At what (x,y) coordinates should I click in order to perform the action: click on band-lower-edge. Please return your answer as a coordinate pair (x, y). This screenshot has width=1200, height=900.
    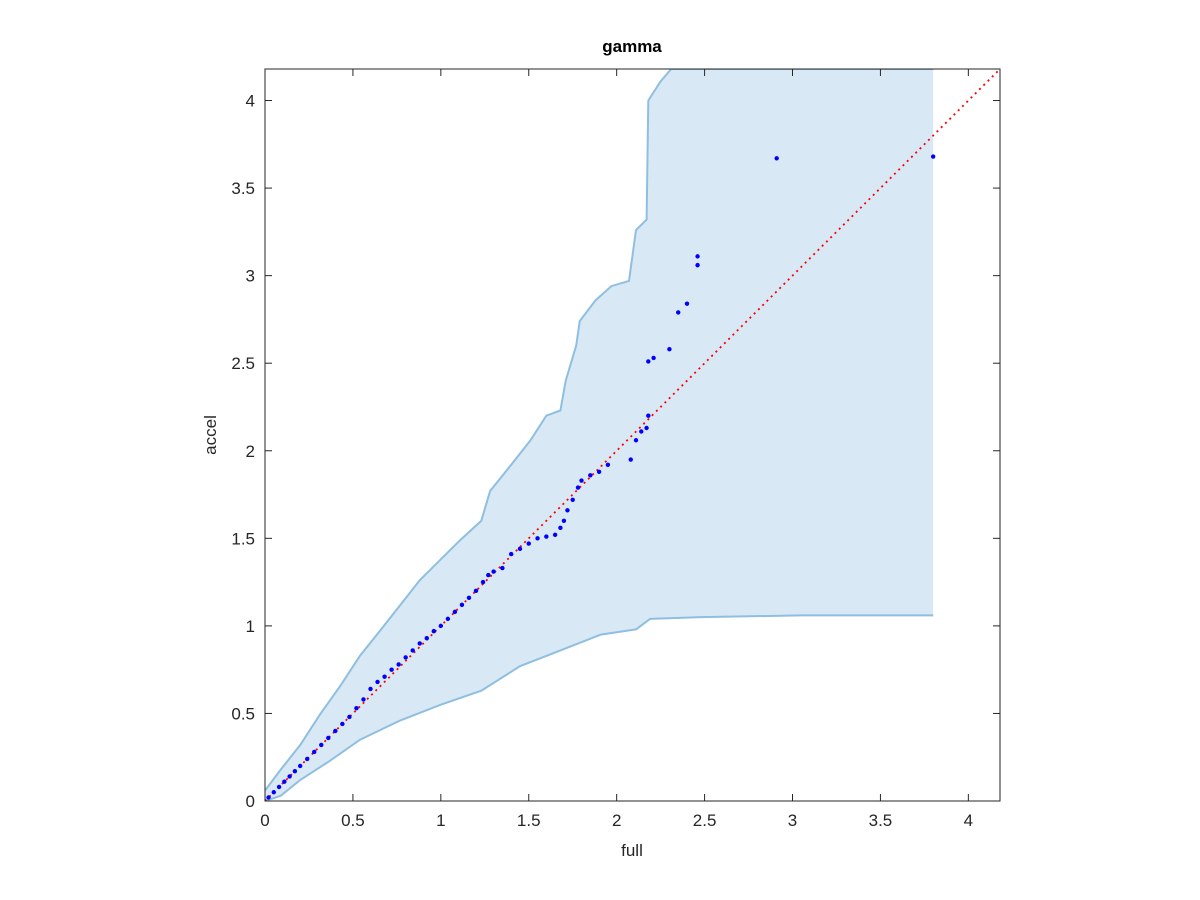
    Looking at the image, I should click on (599, 707).